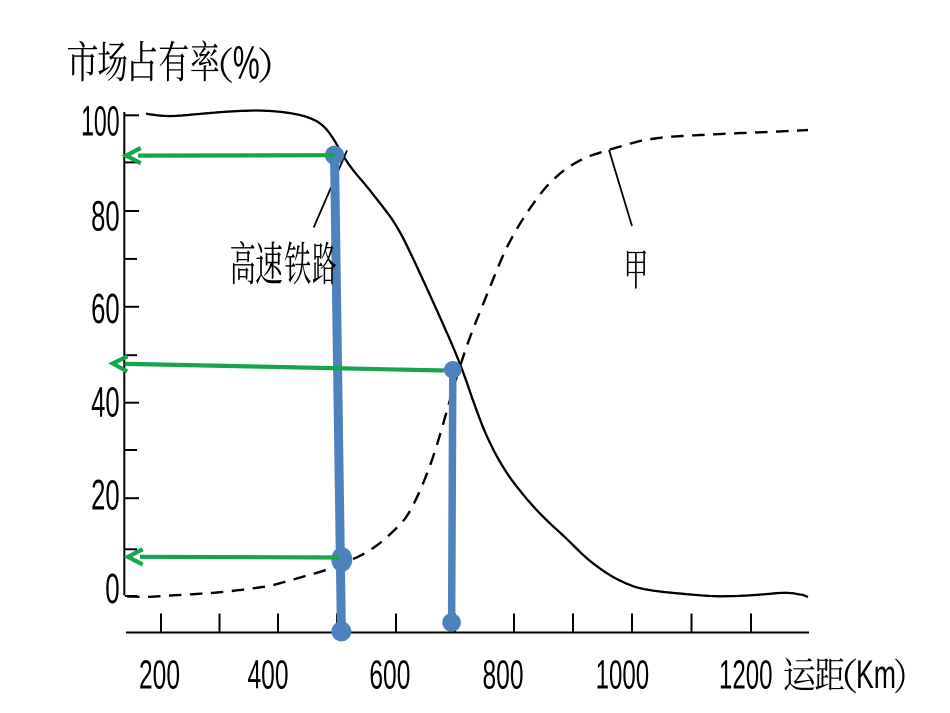 The width and height of the screenshot is (950, 713). Describe the element at coordinates (105, 216) in the screenshot. I see `svg-text: 80` at that location.